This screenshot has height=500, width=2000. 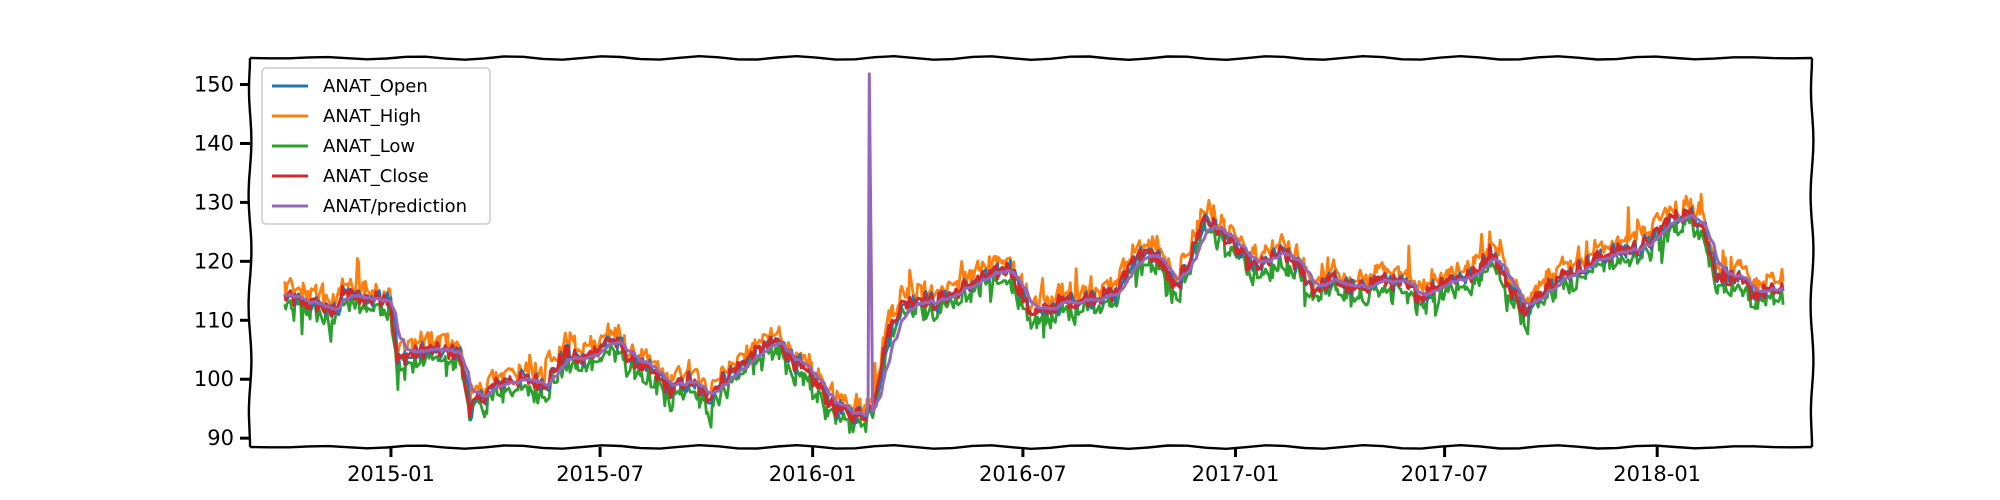 I want to click on x-tick-label: 2016-07, so click(x=1023, y=474).